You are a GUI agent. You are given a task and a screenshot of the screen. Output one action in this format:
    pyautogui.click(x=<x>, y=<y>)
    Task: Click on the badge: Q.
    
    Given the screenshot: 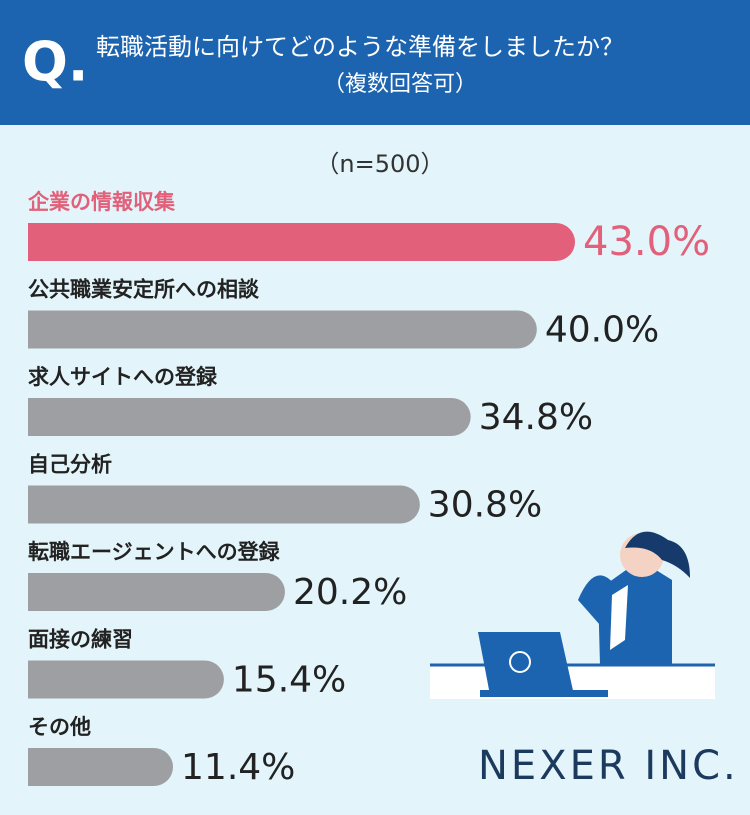 What is the action you would take?
    pyautogui.click(x=55, y=62)
    